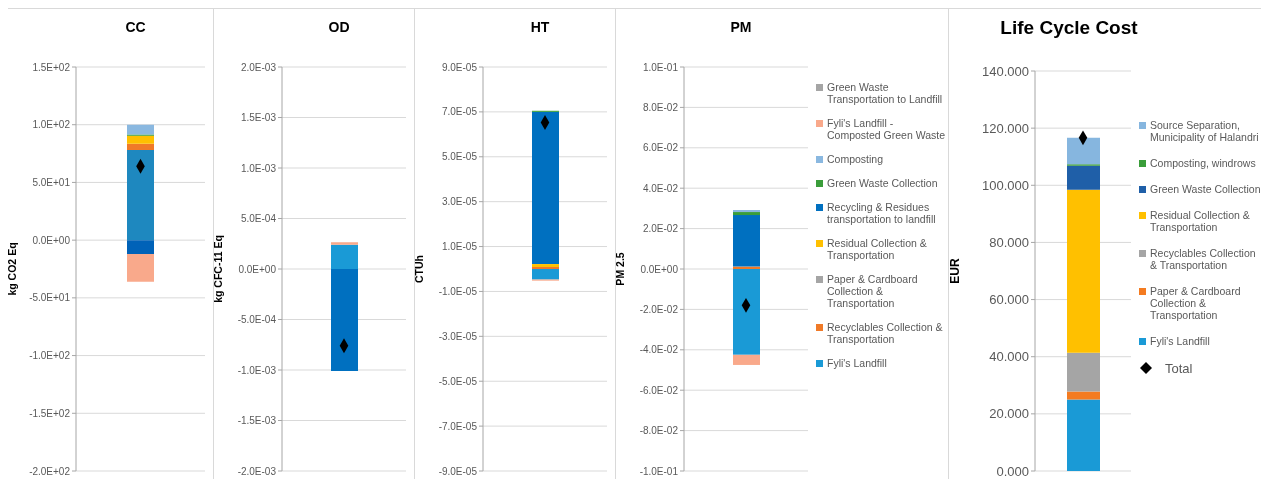 This screenshot has width=1272, height=492. Describe the element at coordinates (659, 390) in the screenshot. I see `y-tick-label: -6.0E-02` at that location.